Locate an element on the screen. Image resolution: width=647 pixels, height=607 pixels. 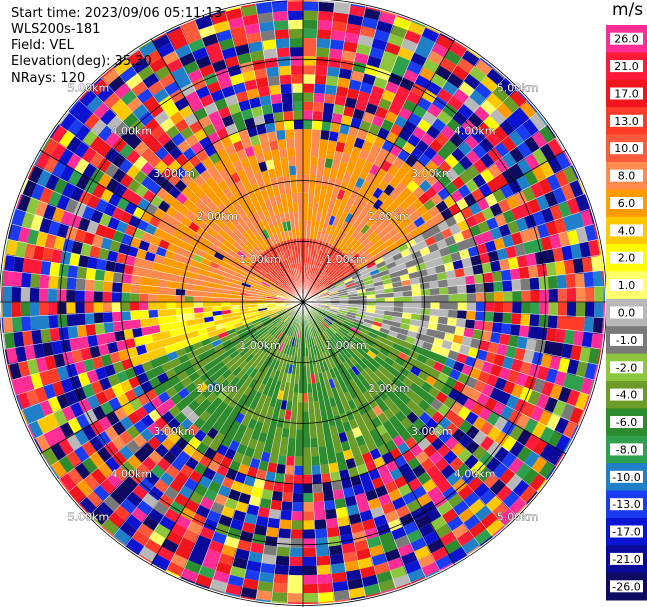
start-time: Start time: 2023/09/06 05:11:13 is located at coordinates (117, 13).